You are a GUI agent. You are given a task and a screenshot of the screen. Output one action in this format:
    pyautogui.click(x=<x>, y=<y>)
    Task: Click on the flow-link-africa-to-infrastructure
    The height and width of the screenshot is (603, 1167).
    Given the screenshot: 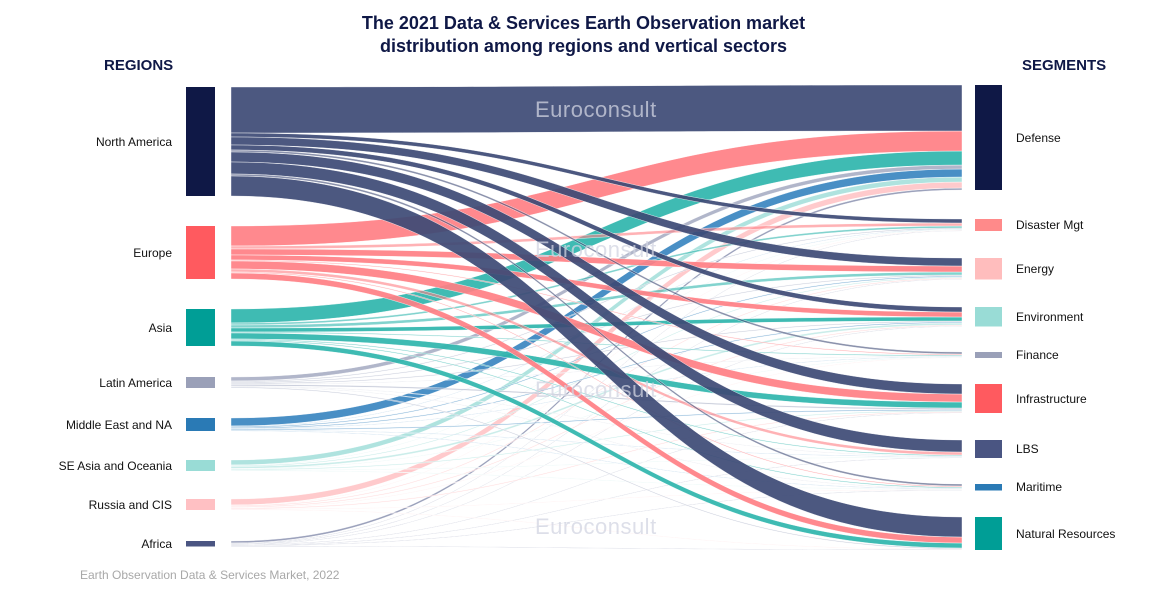 What is the action you would take?
    pyautogui.click(x=596, y=479)
    